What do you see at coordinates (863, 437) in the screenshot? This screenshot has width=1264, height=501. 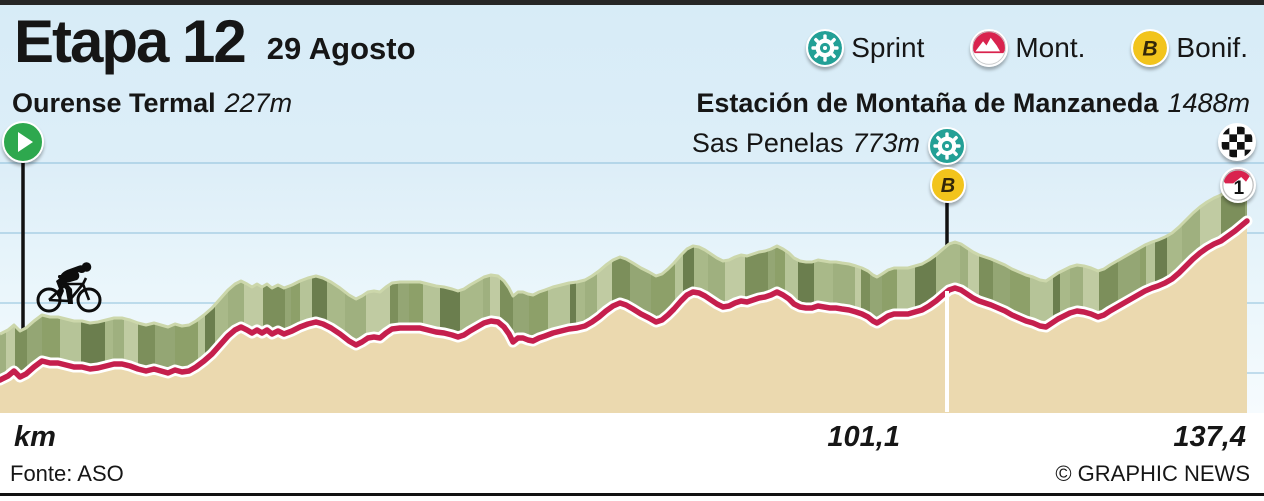 I see `sprint-km-label: 101,1` at bounding box center [863, 437].